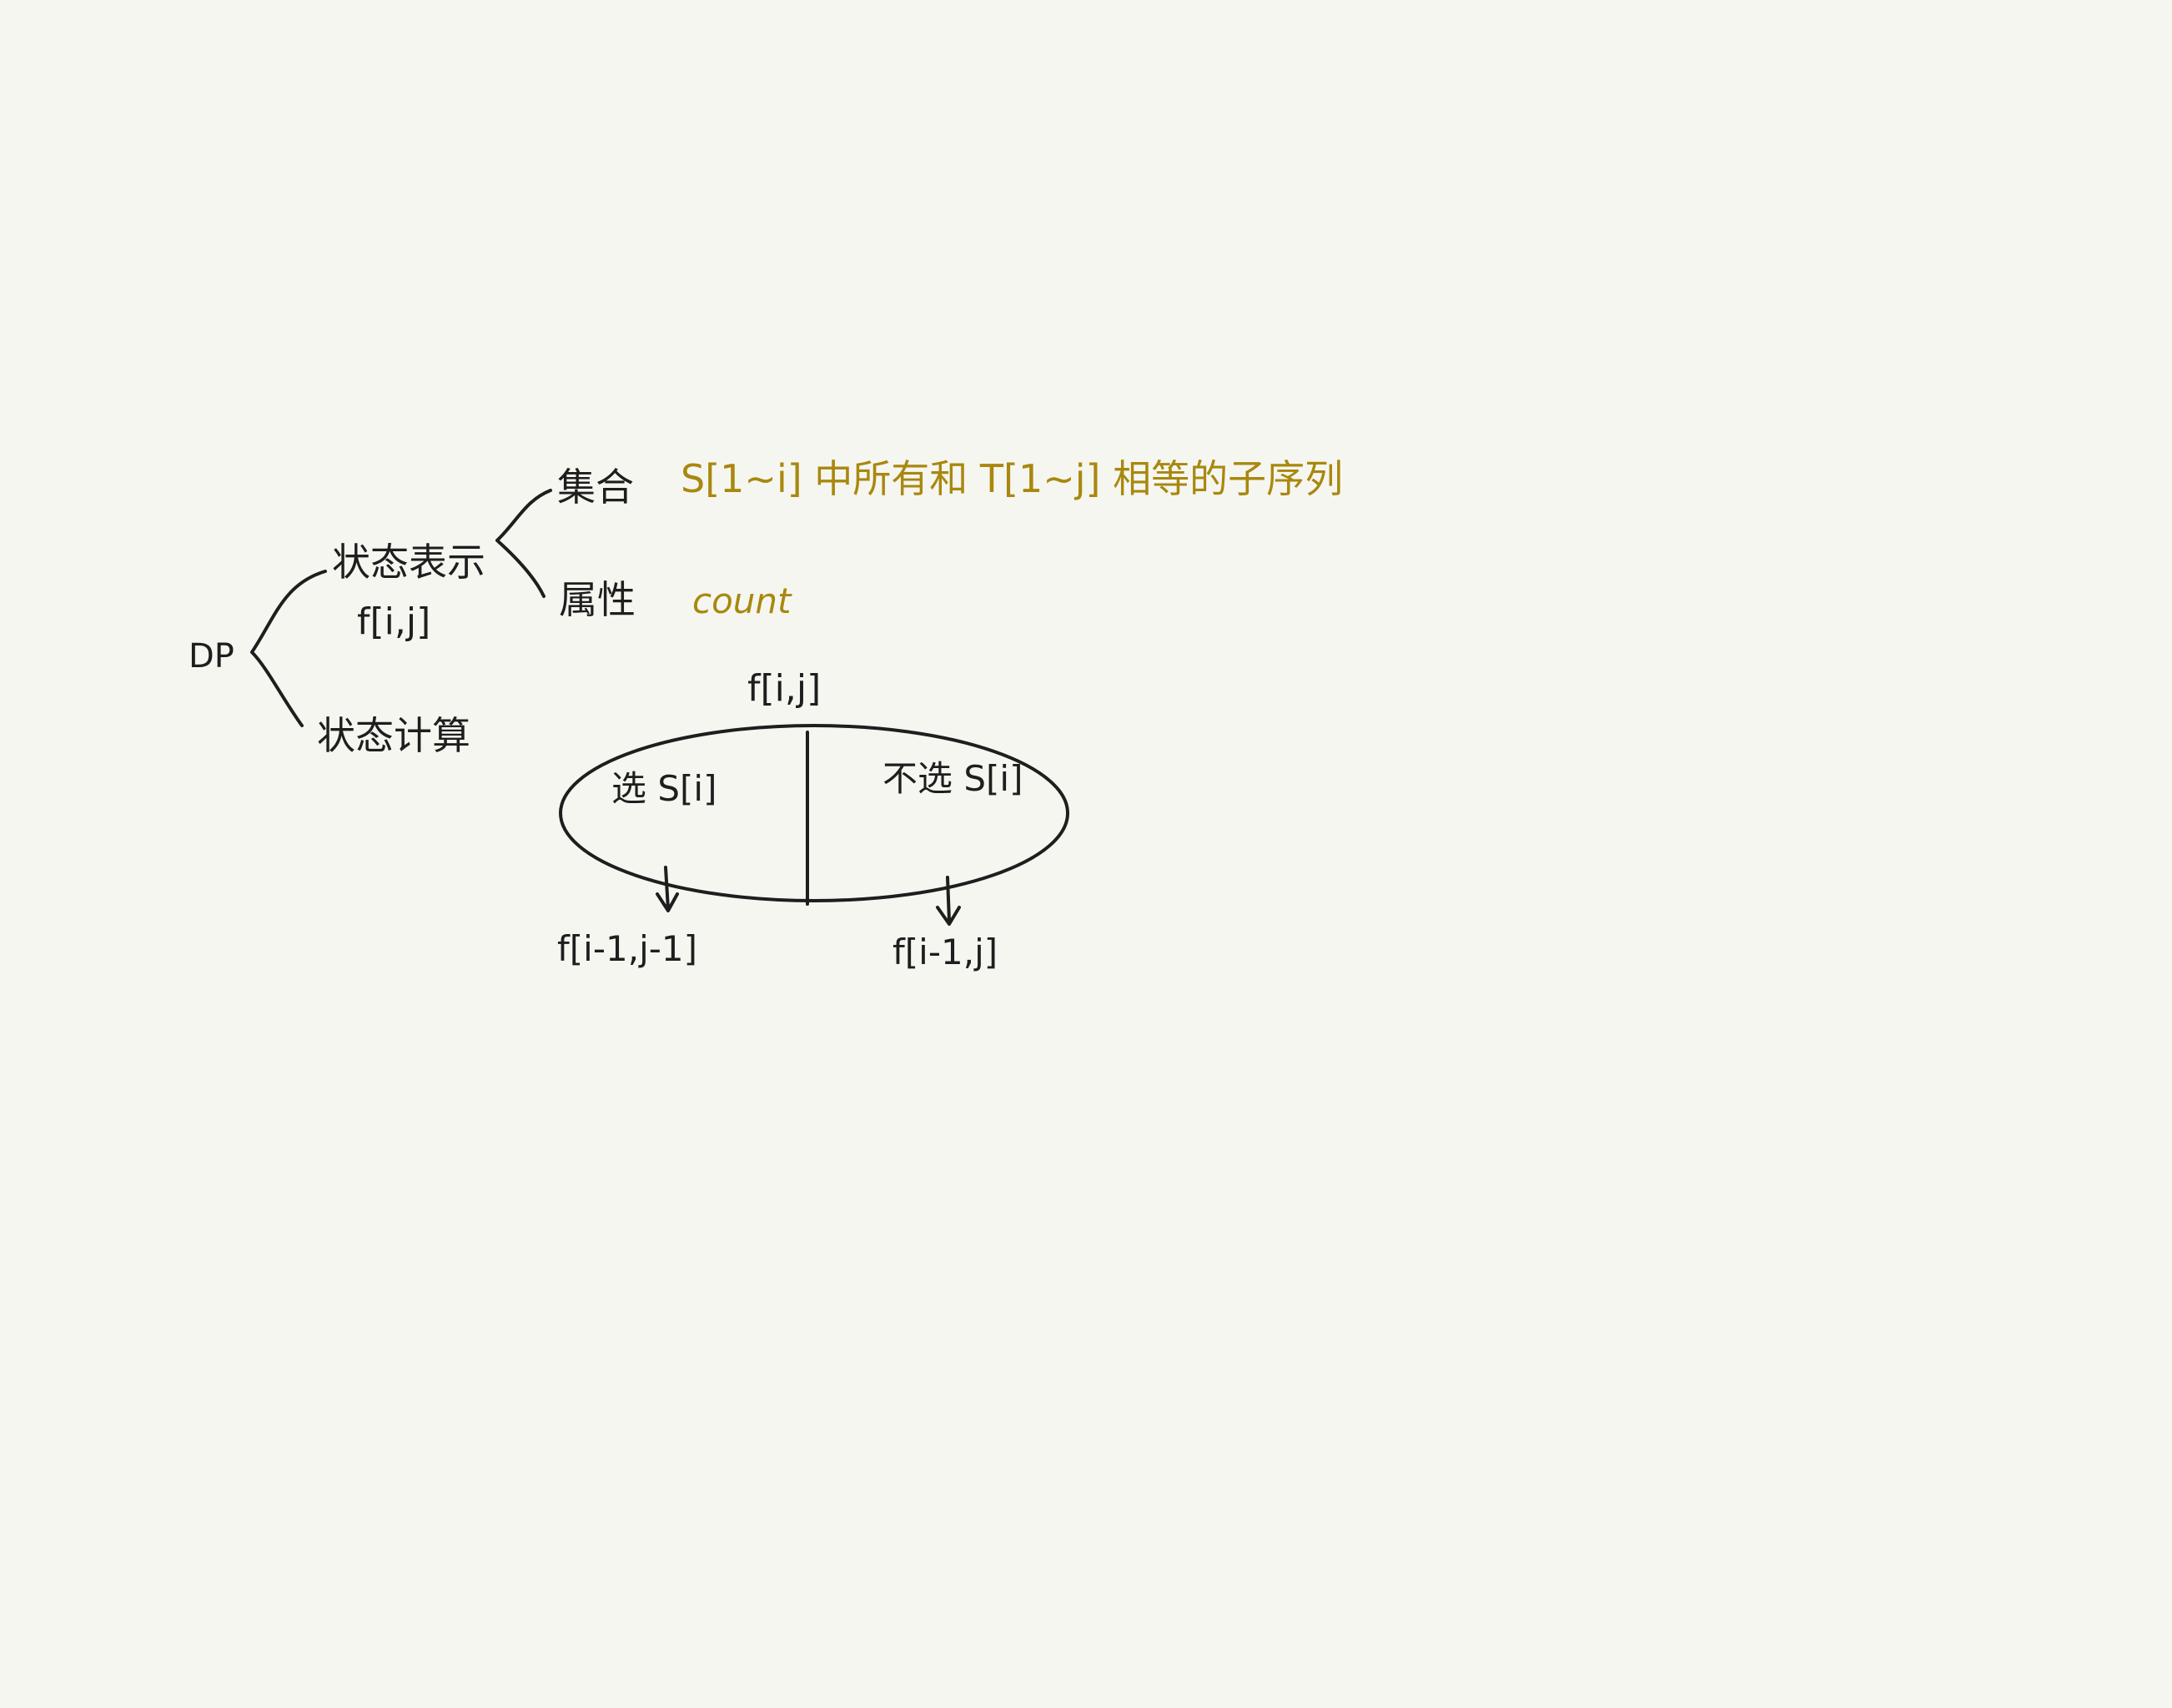  What do you see at coordinates (1012, 478) in the screenshot?
I see `set-description: S[1~i] 中所有和 T[1~j] 相等的子序列` at bounding box center [1012, 478].